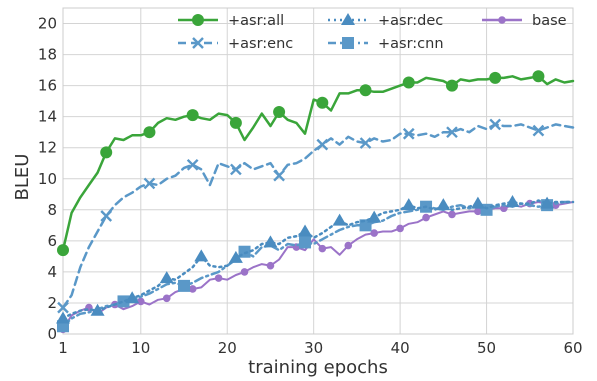 This screenshot has width=597, height=381. What do you see at coordinates (140, 348) in the screenshot?
I see `x-tick-label: 10` at bounding box center [140, 348].